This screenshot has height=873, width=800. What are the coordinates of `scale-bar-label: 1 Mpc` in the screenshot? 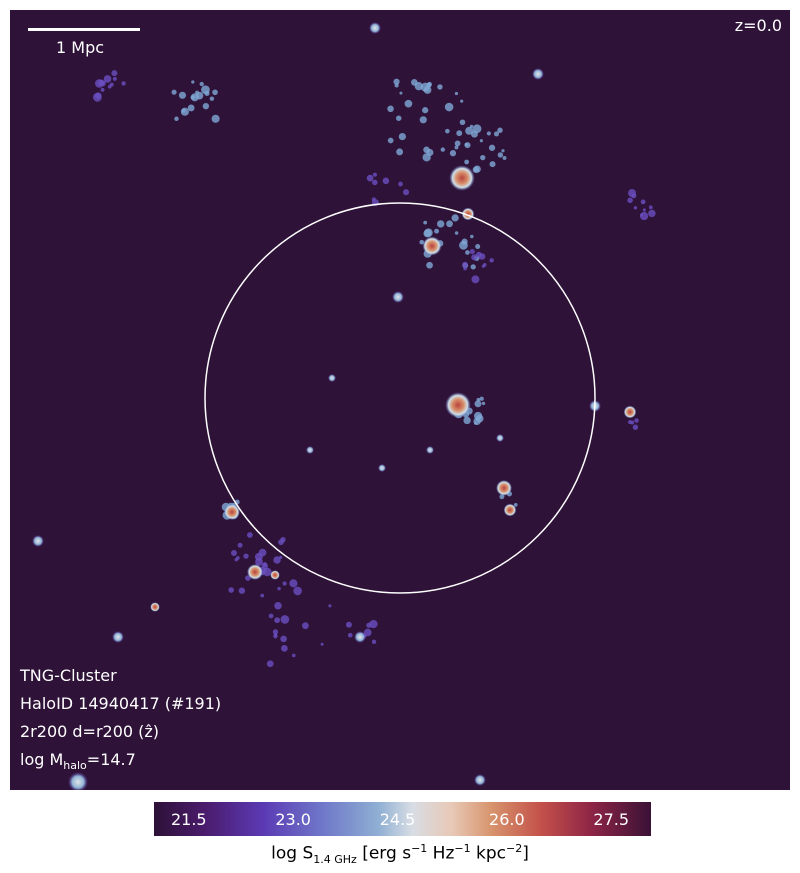 It's located at (80, 47).